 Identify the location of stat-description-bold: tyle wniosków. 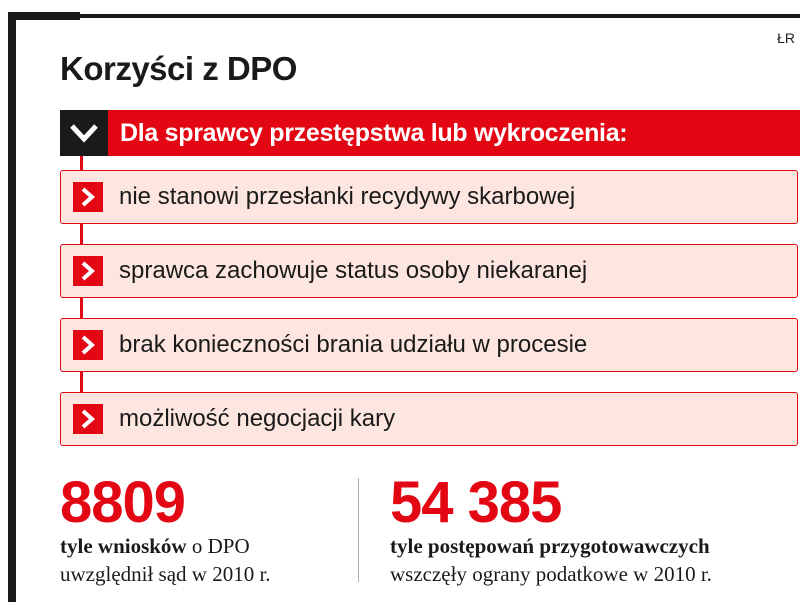
(123, 546).